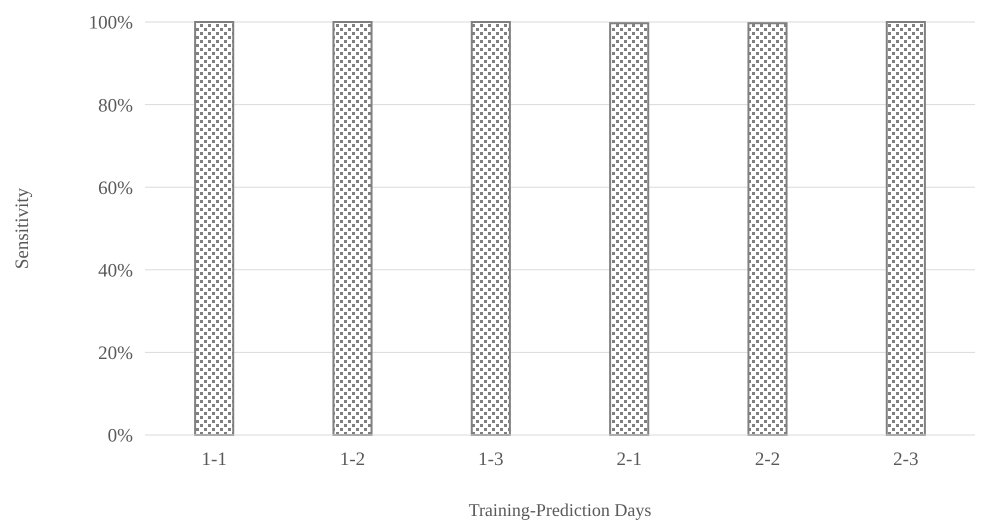 This screenshot has height=528, width=999. Describe the element at coordinates (767, 459) in the screenshot. I see `x-tick-label: 2-2` at that location.